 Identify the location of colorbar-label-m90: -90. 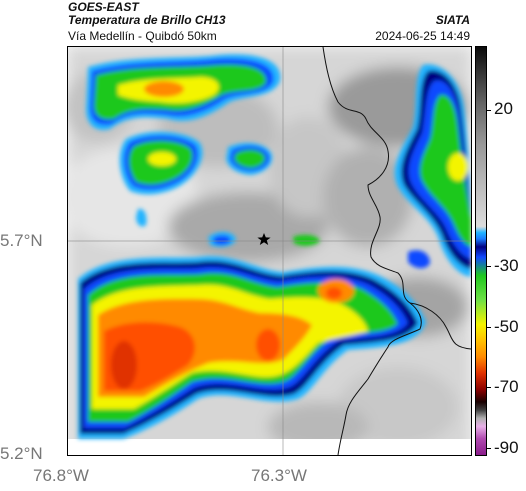
(506, 447).